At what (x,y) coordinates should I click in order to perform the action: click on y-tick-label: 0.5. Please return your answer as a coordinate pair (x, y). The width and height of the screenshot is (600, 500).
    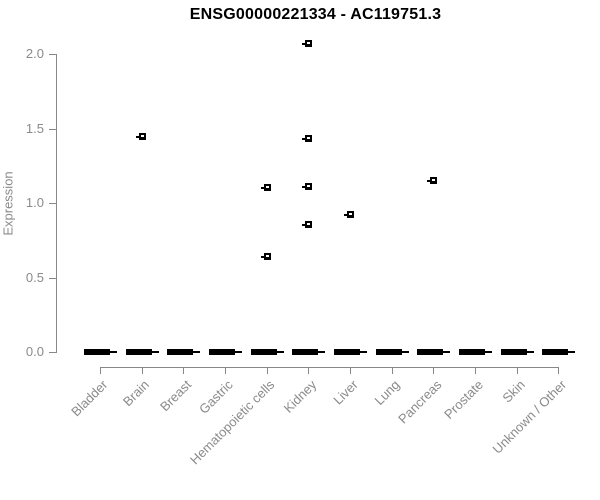
    Looking at the image, I should click on (34, 277).